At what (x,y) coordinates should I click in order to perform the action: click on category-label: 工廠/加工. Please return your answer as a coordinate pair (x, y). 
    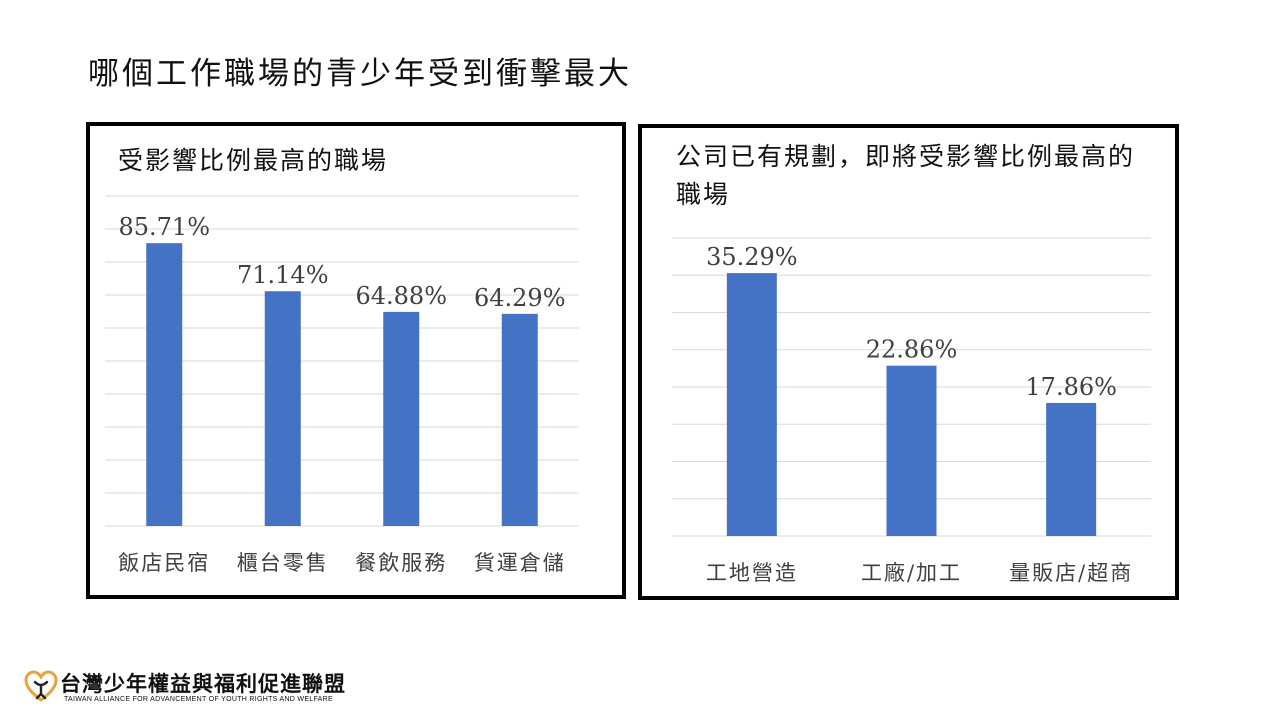
    Looking at the image, I should click on (911, 573).